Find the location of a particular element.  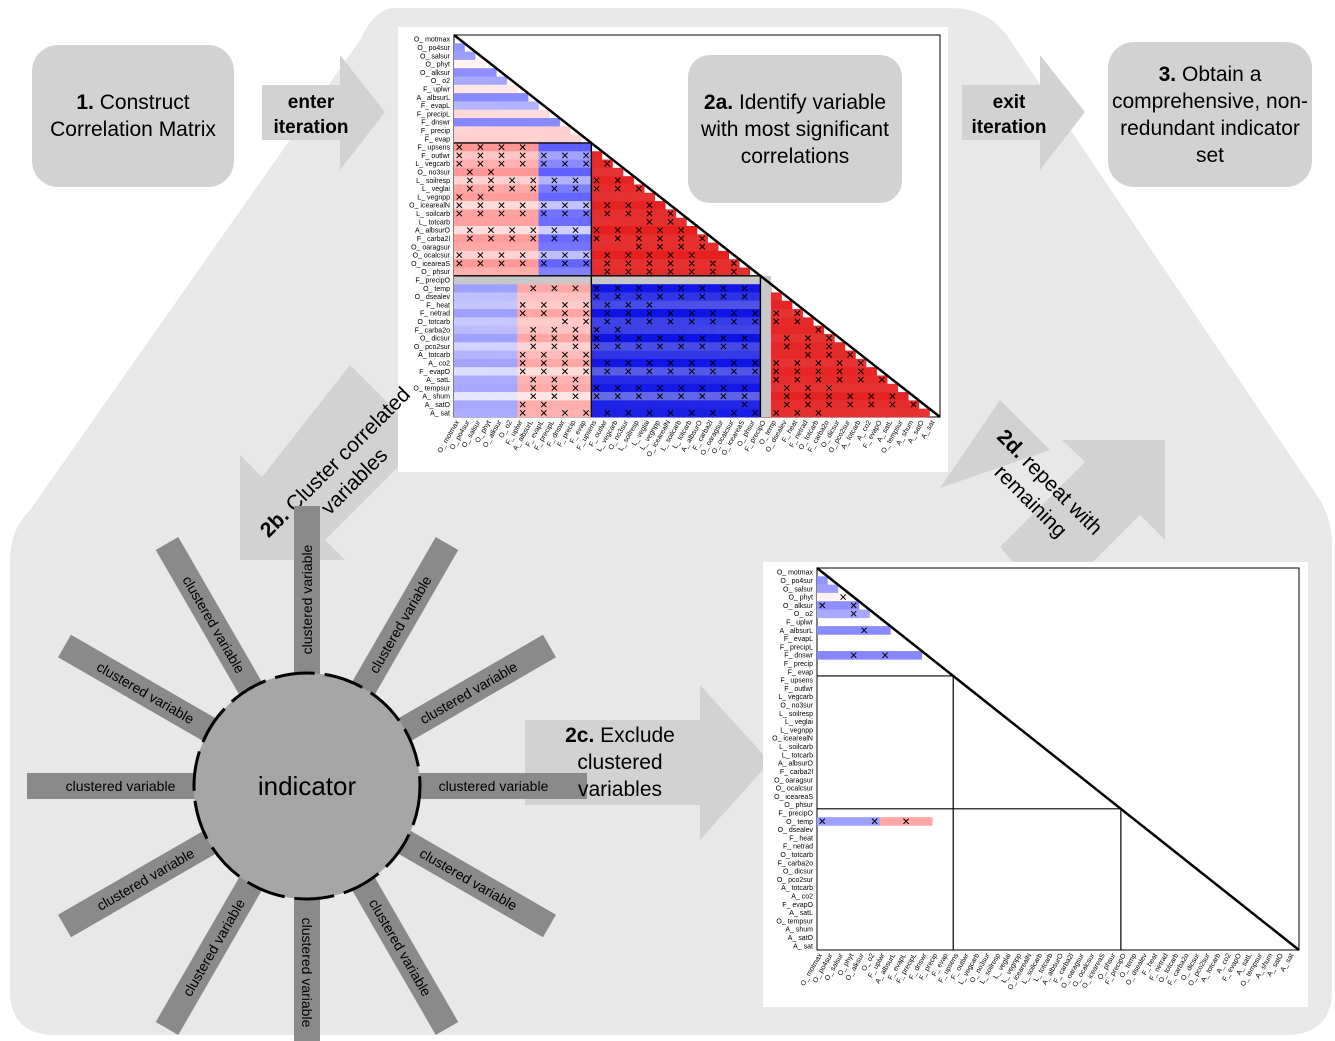

step-2a-number: 2a. is located at coordinates (718, 102).